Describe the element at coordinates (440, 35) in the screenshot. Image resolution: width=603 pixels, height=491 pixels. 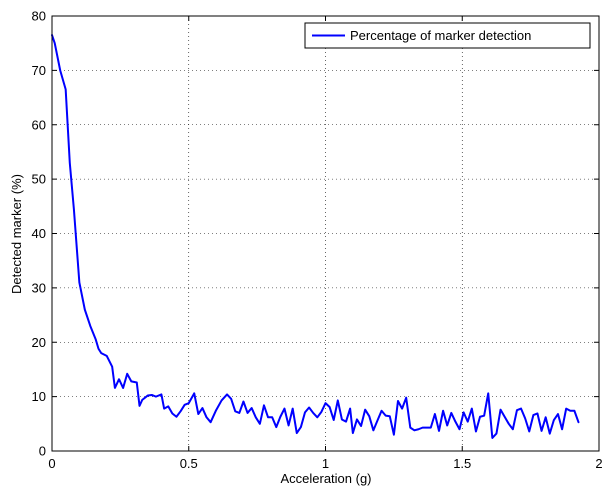
I see `legend-label: Percentage of marker detection` at that location.